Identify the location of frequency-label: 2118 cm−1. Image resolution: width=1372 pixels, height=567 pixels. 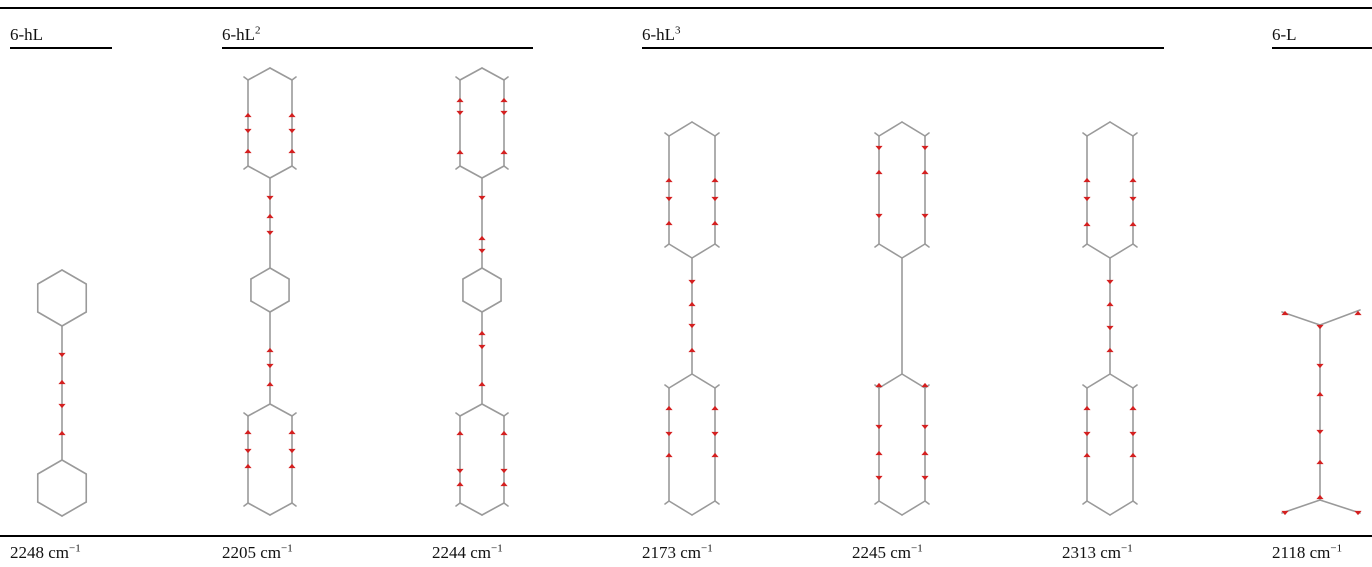
(1307, 552).